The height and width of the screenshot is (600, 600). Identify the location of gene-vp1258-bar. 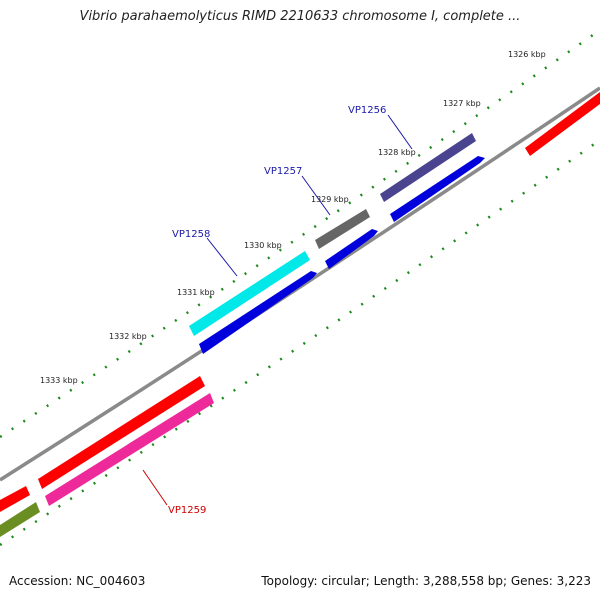
(249, 293).